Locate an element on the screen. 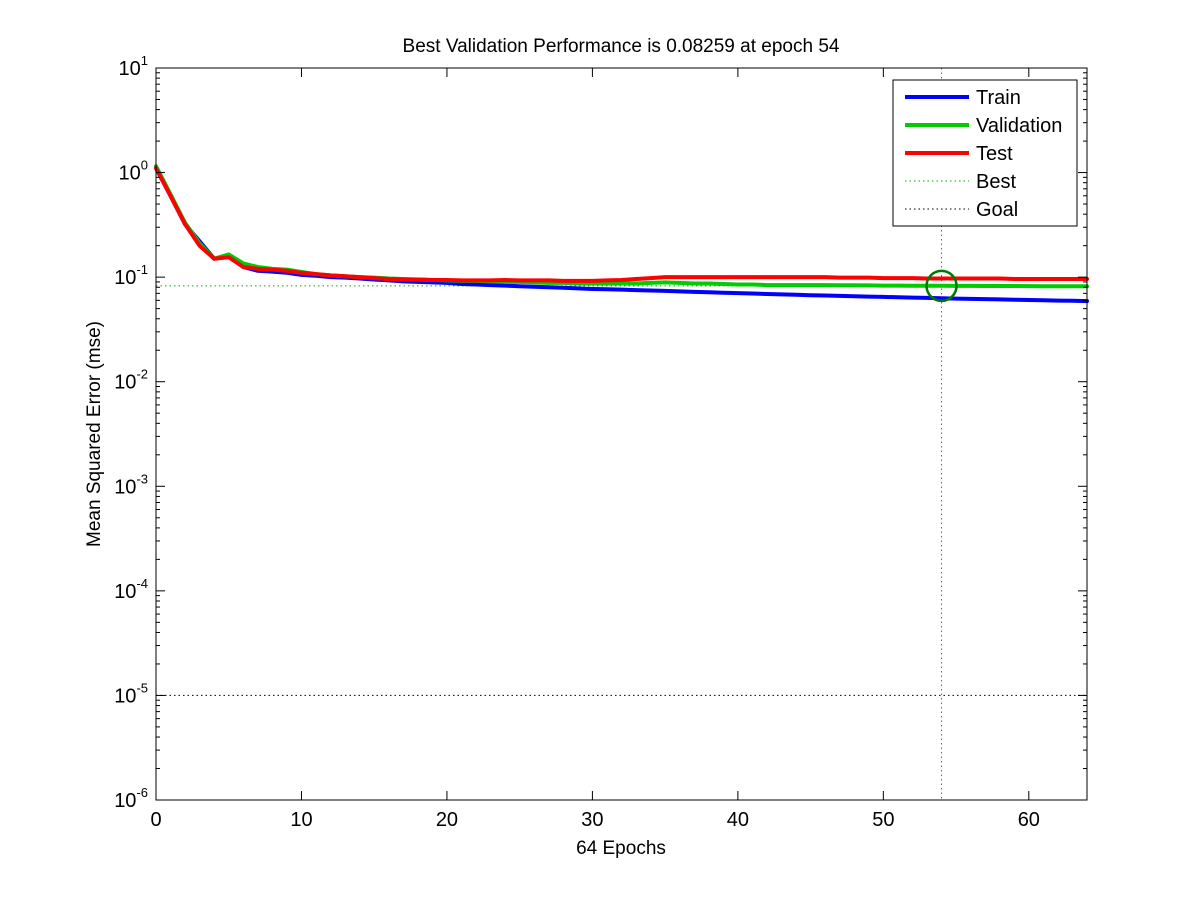 This screenshot has width=1200, height=905. y-tick-label: 10⁻⁶ is located at coordinates (131, 798).